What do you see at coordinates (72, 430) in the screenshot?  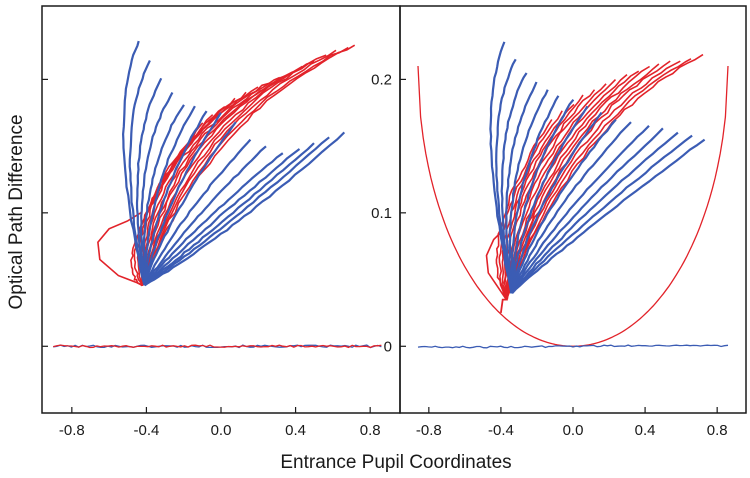 I see `left-x-tick-label: -0.8` at bounding box center [72, 430].